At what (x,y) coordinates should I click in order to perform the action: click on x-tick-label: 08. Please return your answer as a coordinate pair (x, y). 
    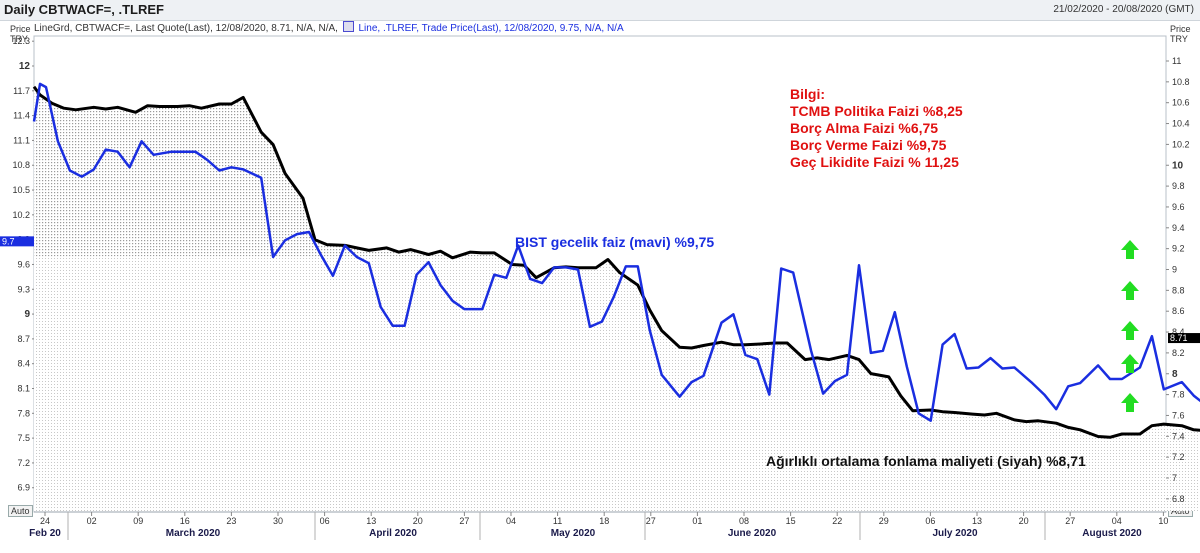
    Looking at the image, I should click on (744, 521).